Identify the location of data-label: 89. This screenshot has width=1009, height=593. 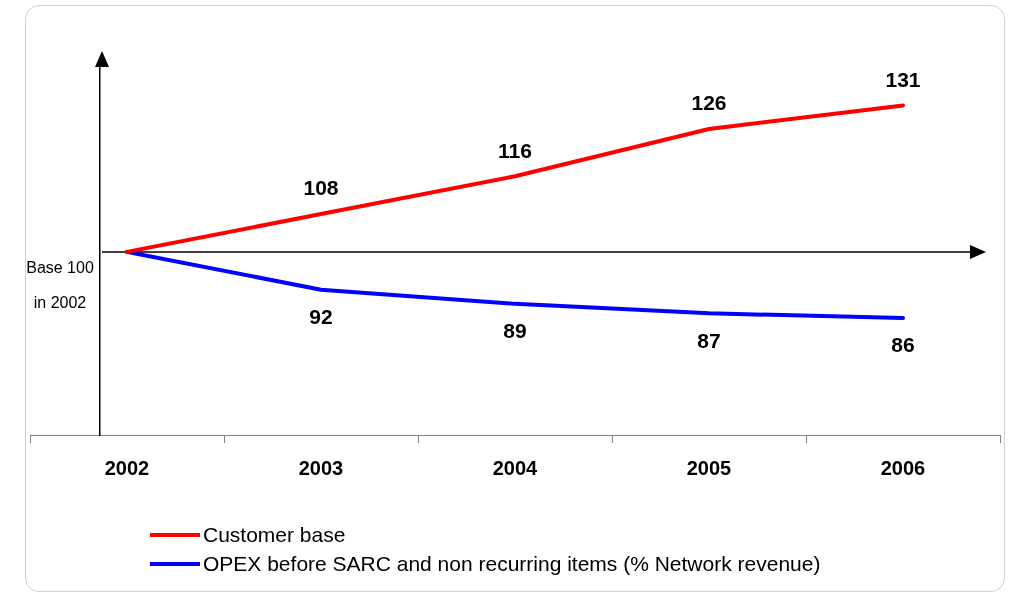
(515, 331).